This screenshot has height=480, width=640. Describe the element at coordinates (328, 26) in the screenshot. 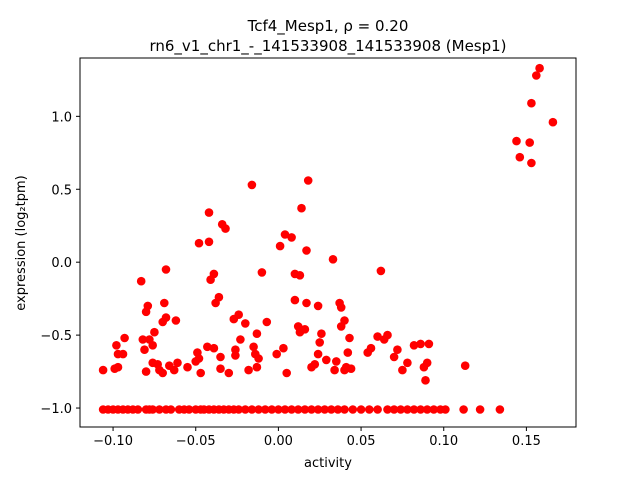

I see `chart-title-line1: Tcf4_Mesp1, ρ = 0.20` at that location.